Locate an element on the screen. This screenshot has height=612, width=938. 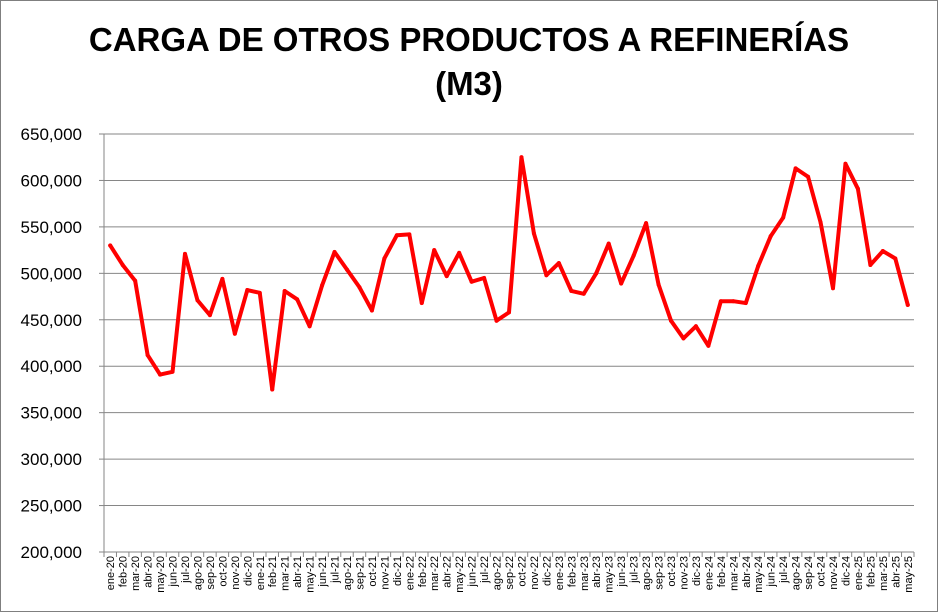
x-tick-label: ene-24 is located at coordinates (709, 573).